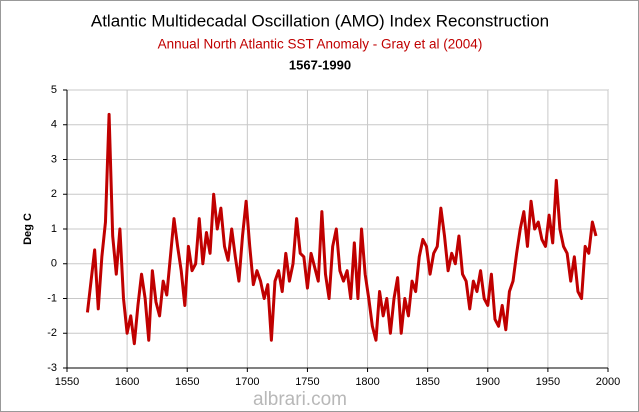 This screenshot has height=412, width=639. Describe the element at coordinates (300, 399) in the screenshot. I see `watermark: albrari.com` at that location.